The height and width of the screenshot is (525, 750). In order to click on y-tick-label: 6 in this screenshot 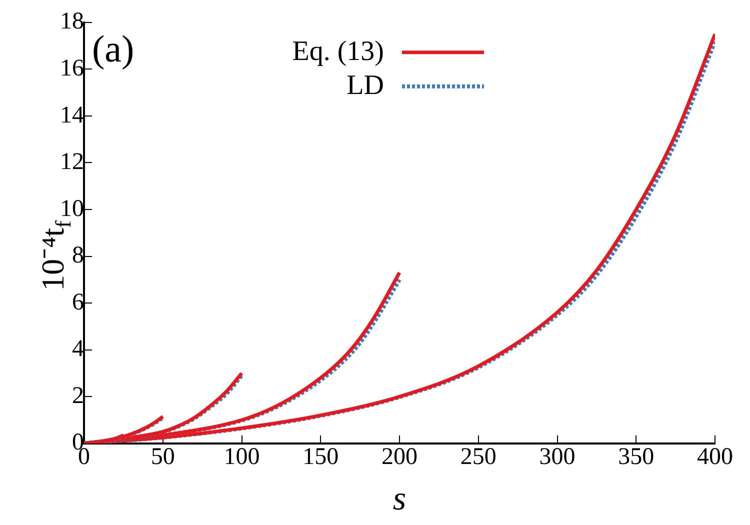, I will do `click(78, 302)`.